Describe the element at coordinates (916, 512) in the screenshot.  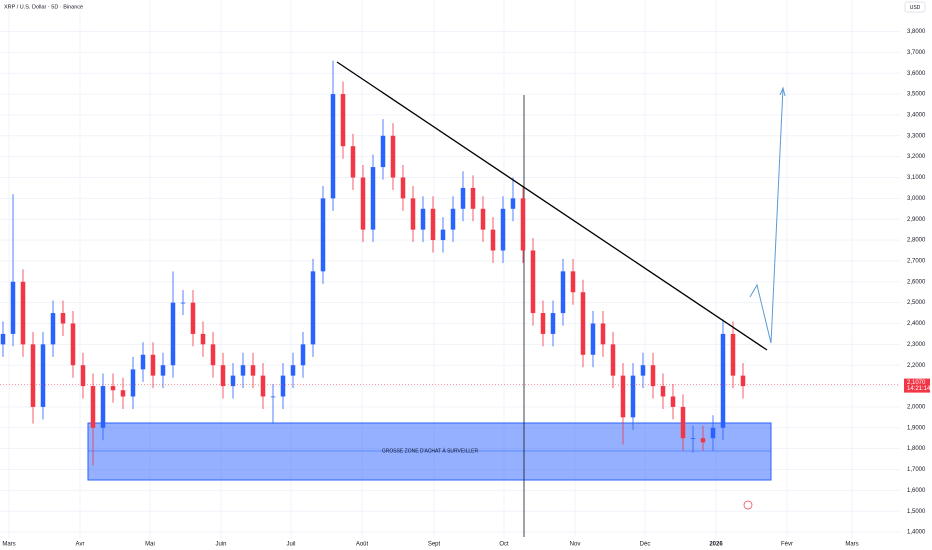
I see `y-tick-label: 1,5000` at that location.